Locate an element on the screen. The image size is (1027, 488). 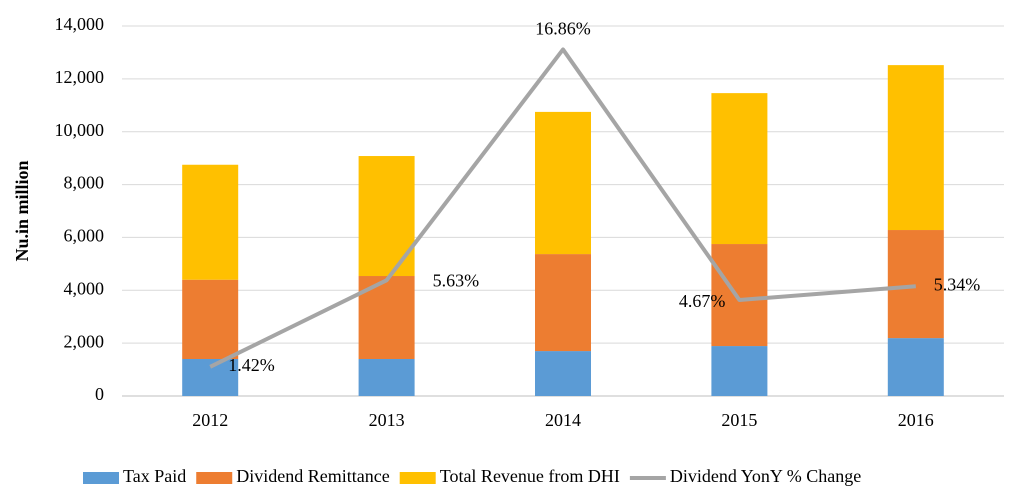
data-label: 5.63% is located at coordinates (456, 280).